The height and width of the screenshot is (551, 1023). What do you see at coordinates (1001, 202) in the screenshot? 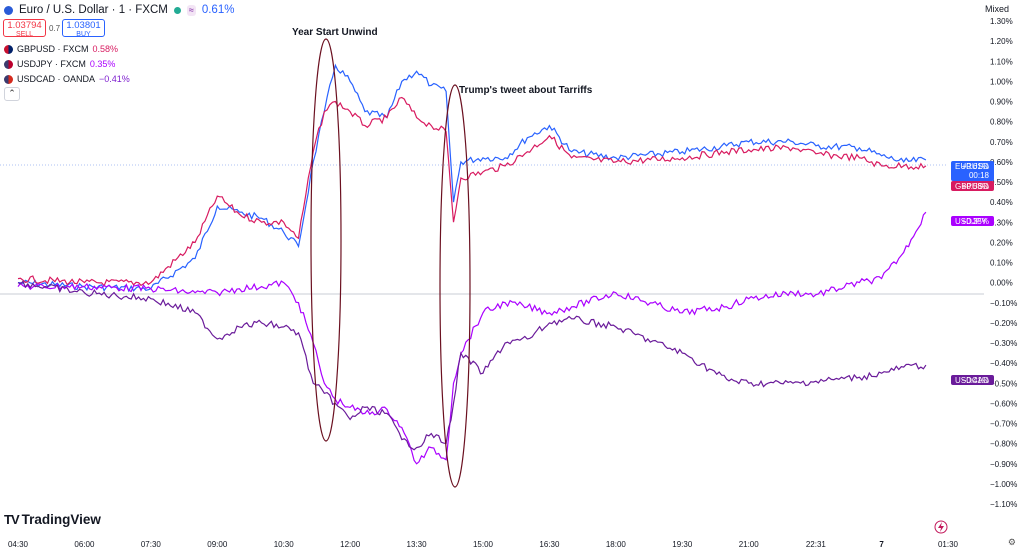
I see `y-tick-label: 0.40%` at bounding box center [1001, 202].